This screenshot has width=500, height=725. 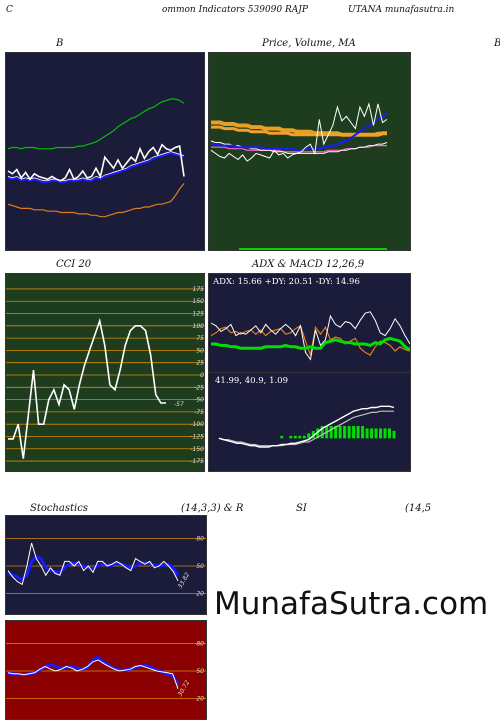 I want to click on bollinger-upper-band, so click(x=96, y=124).